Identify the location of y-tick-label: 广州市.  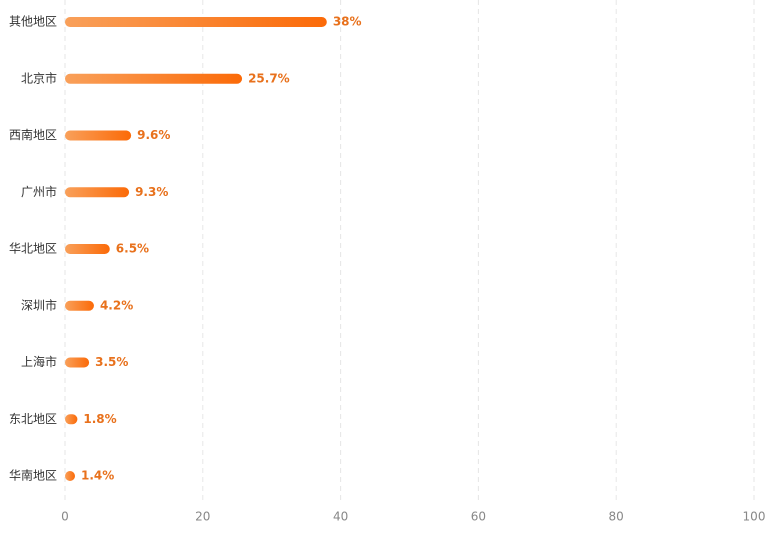
(39, 191).